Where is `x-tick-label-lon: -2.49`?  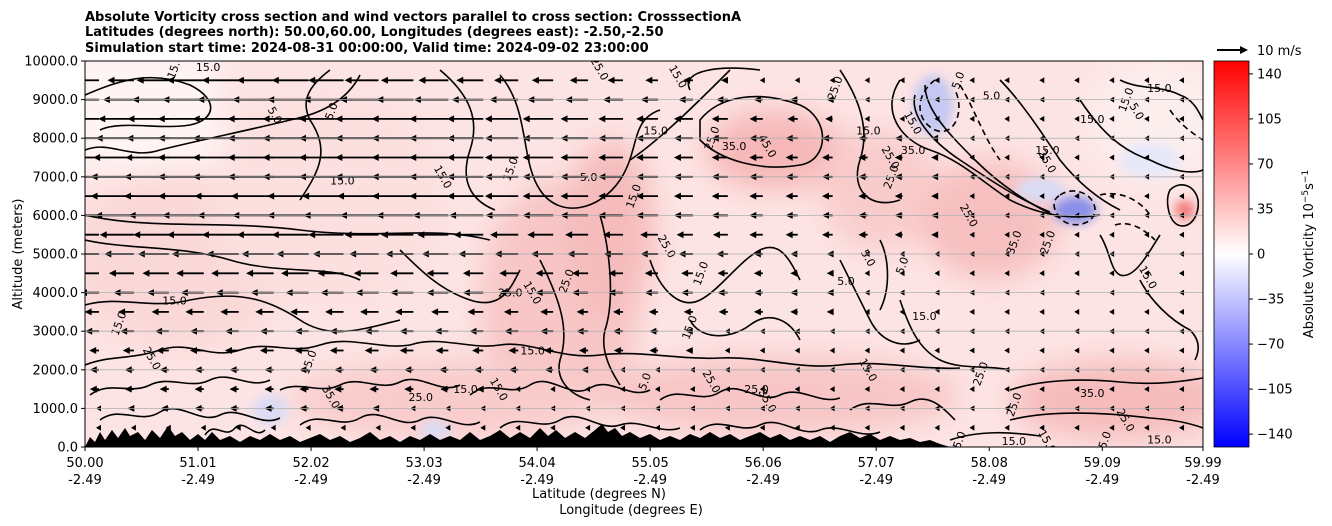
x-tick-label-lon: -2.49 is located at coordinates (424, 480).